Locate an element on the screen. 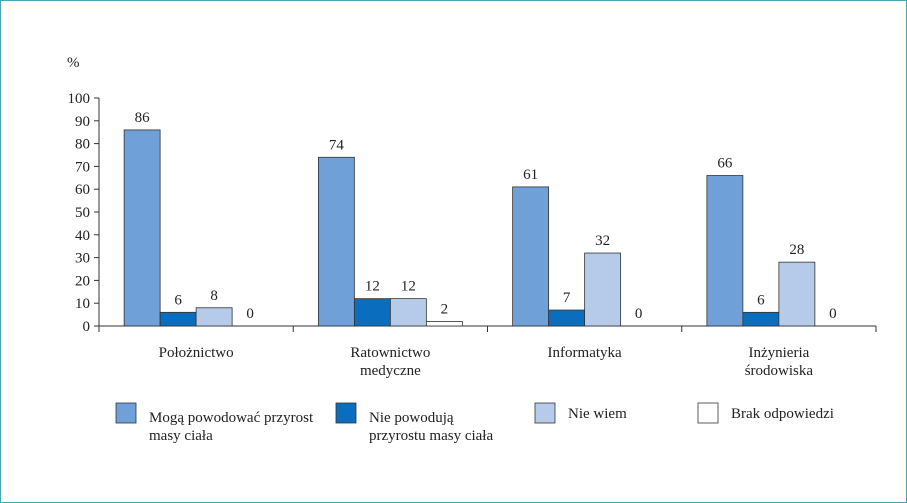 This screenshot has height=503, width=907. legend-label: Nie powodują przyrostu masy ciała is located at coordinates (431, 427).